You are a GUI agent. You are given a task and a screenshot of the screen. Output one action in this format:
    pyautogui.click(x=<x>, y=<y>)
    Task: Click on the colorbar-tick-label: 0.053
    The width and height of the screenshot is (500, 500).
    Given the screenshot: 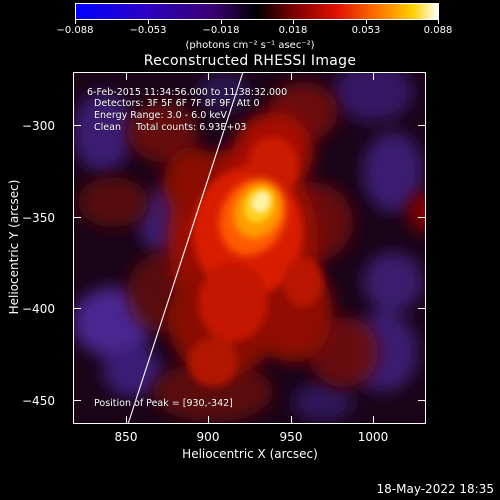 What is the action you would take?
    pyautogui.click(x=366, y=30)
    